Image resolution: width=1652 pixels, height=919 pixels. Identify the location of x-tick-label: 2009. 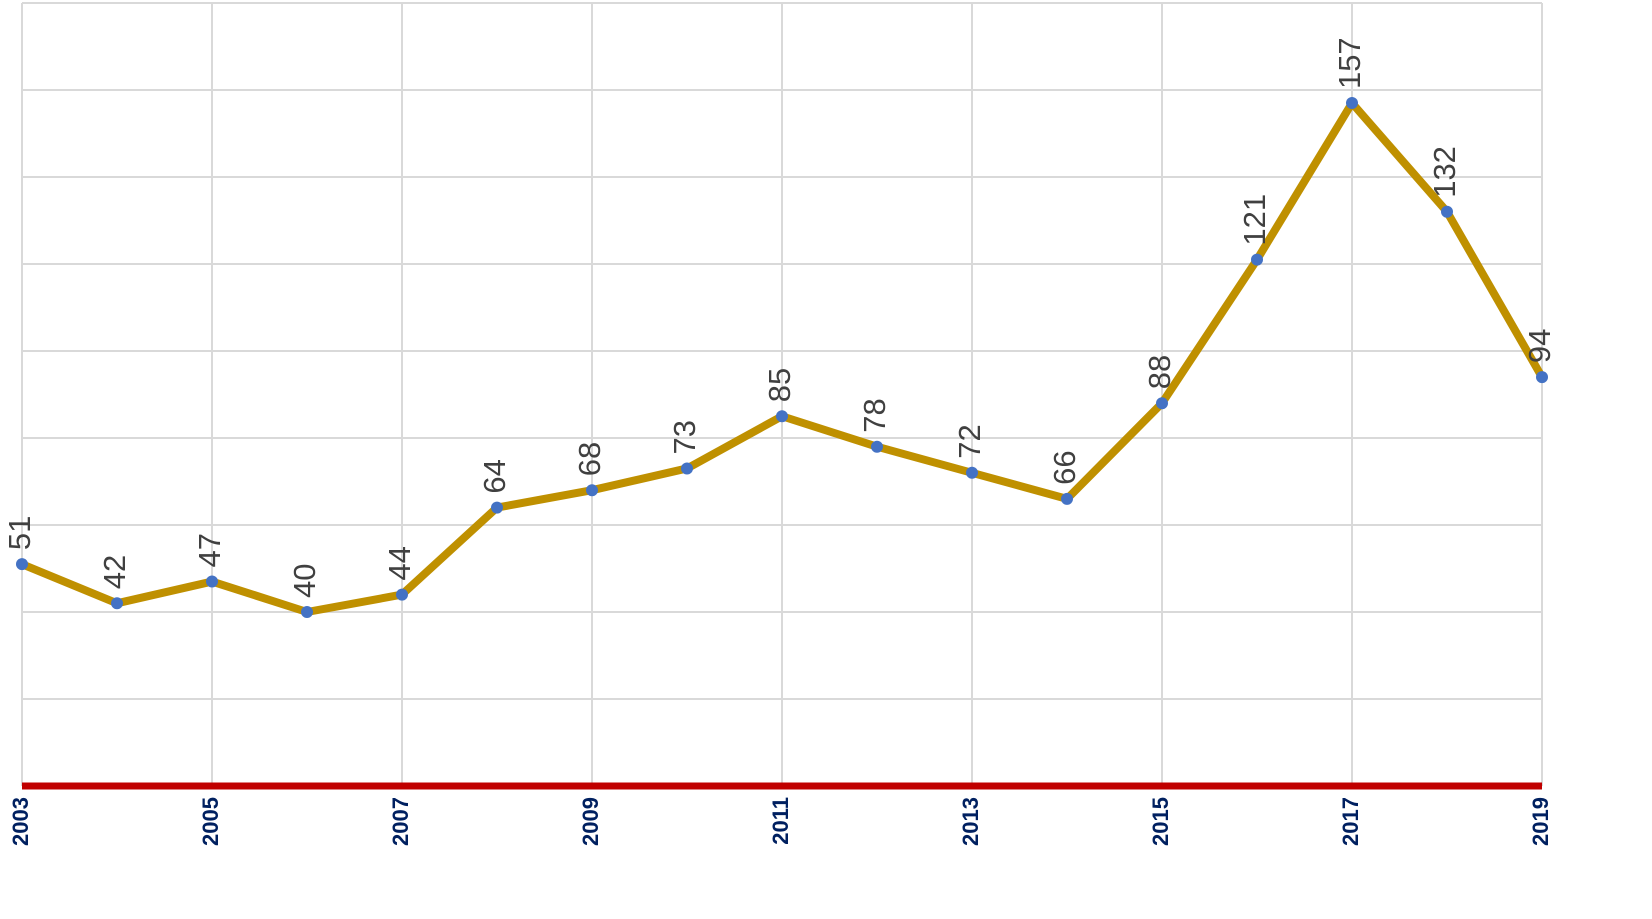
(590, 821).